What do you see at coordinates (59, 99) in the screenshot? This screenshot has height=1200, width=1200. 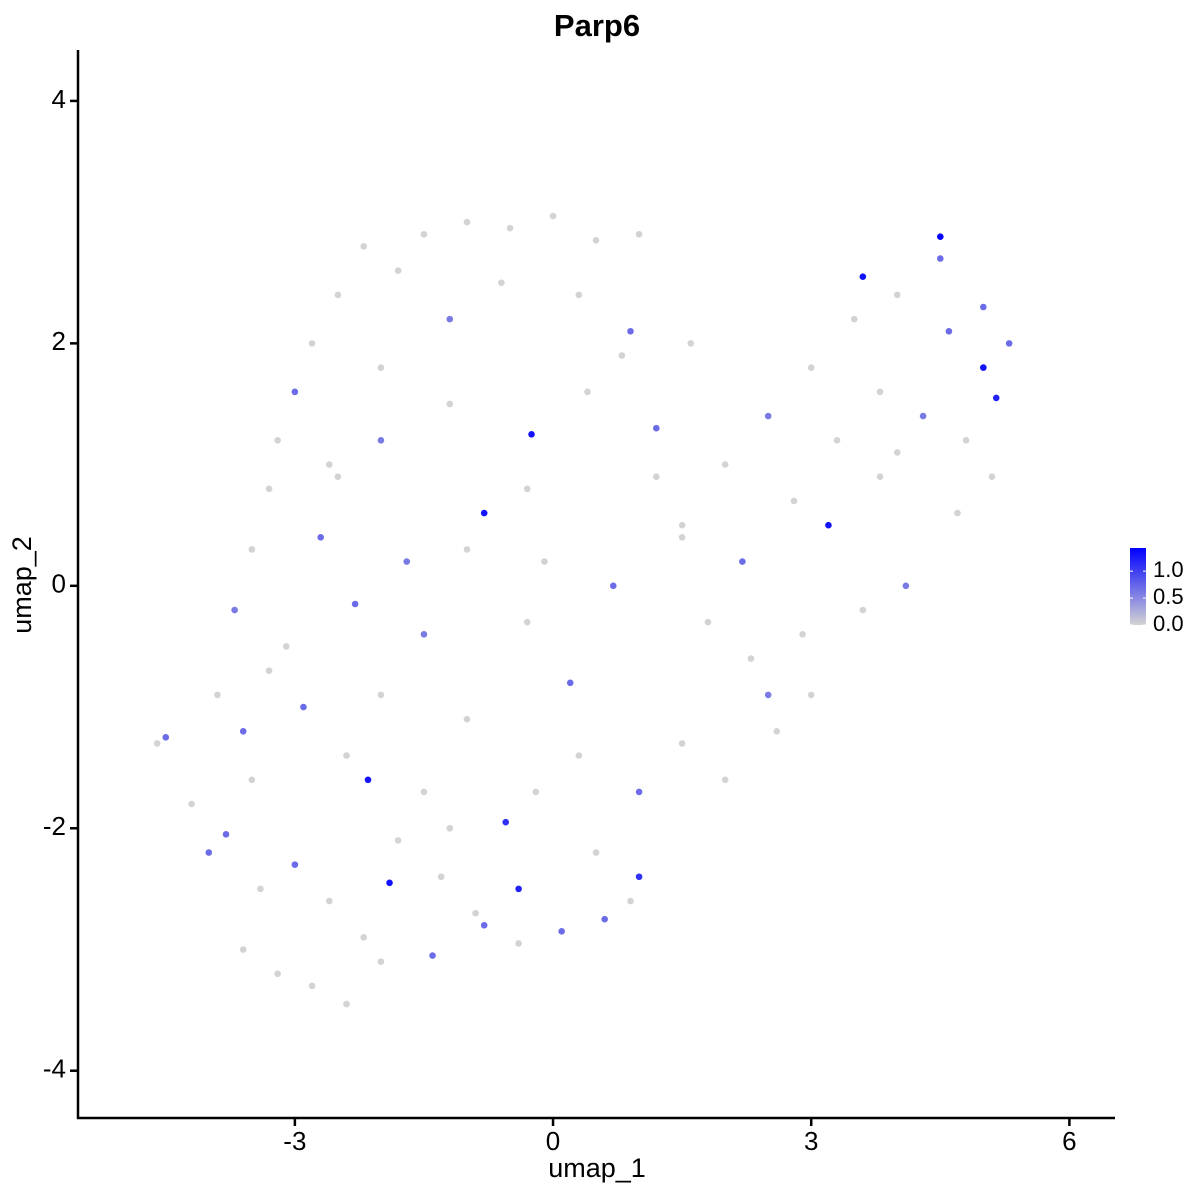 I see `y-tick-label: 4` at bounding box center [59, 99].